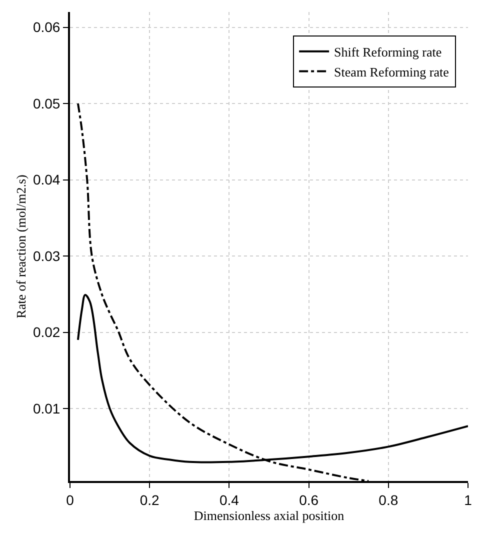 The height and width of the screenshot is (533, 484). I want to click on y-tick-label: 0.05, so click(46, 103).